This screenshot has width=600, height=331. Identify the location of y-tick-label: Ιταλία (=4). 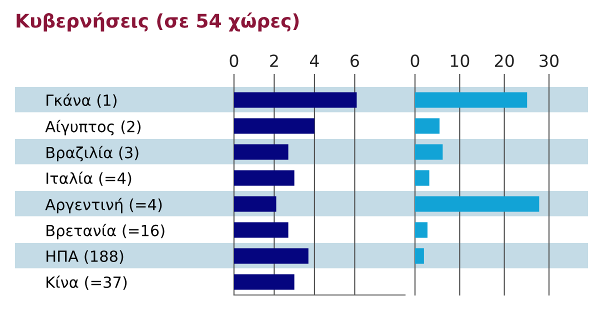
(89, 179).